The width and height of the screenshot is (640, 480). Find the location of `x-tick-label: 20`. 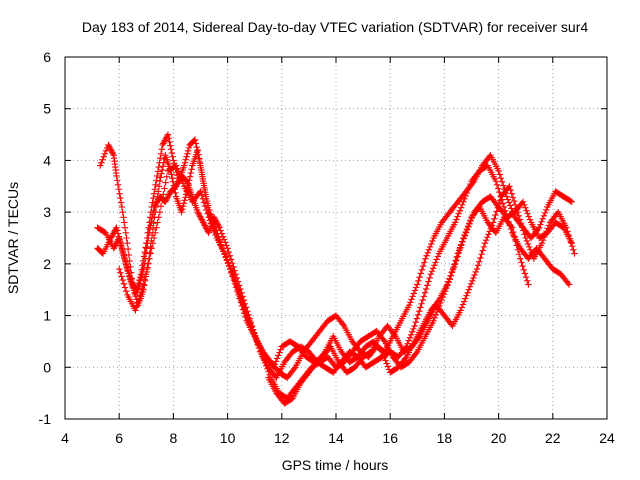

x-tick-label: 20 is located at coordinates (499, 438).